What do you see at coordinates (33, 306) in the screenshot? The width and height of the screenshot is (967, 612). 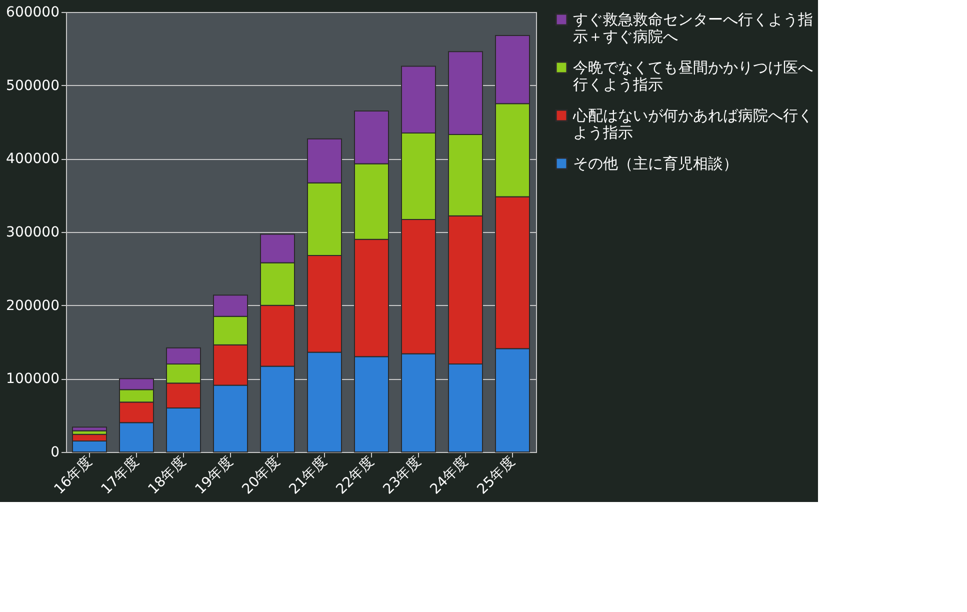 I see `y-tick-label: 200000` at bounding box center [33, 306].